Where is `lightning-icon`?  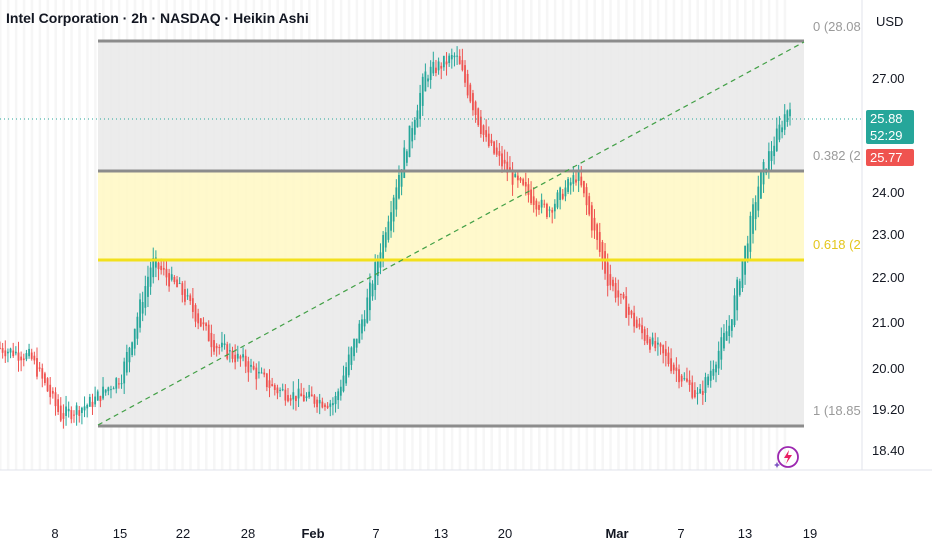 lightning-icon is located at coordinates (787, 457).